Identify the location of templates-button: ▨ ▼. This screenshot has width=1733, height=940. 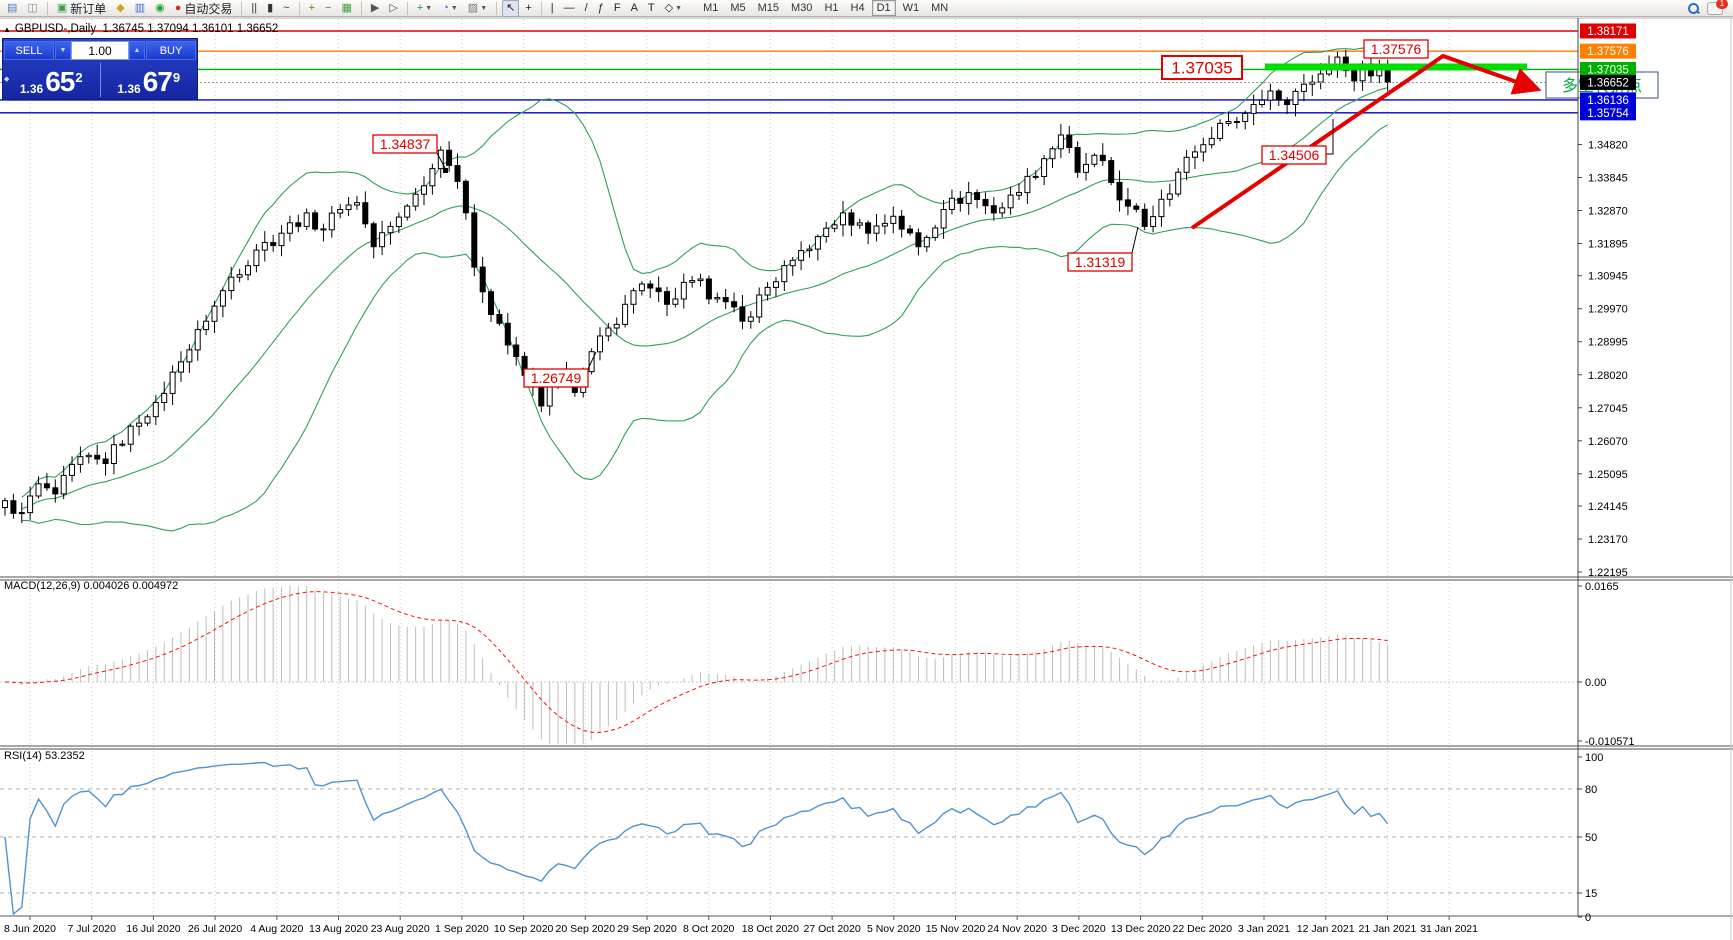
(477, 8).